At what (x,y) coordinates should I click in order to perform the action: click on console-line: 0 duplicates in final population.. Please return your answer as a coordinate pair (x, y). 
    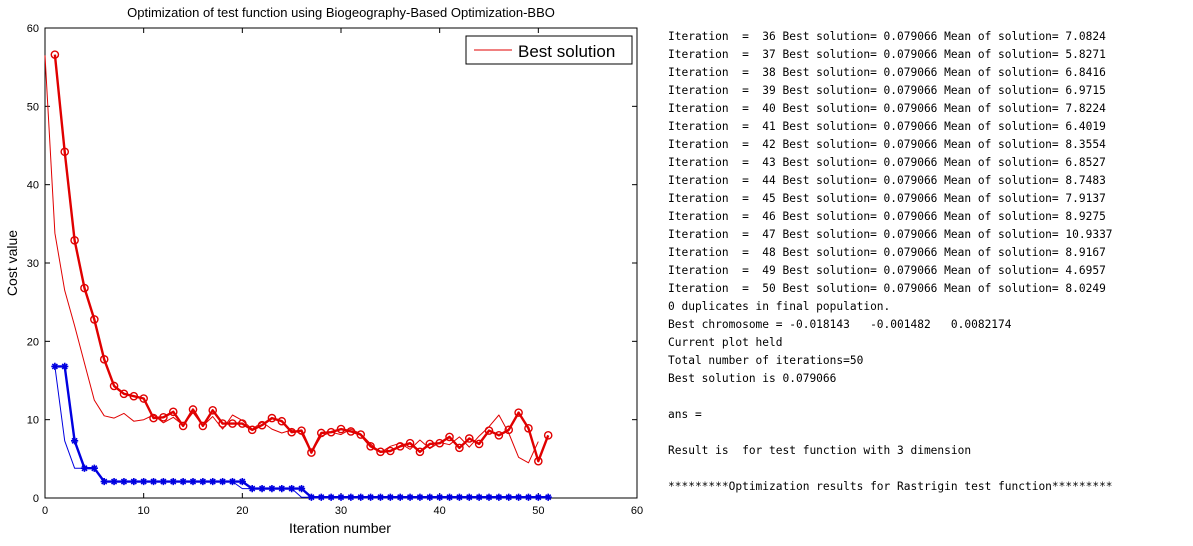
    Looking at the image, I should click on (779, 306).